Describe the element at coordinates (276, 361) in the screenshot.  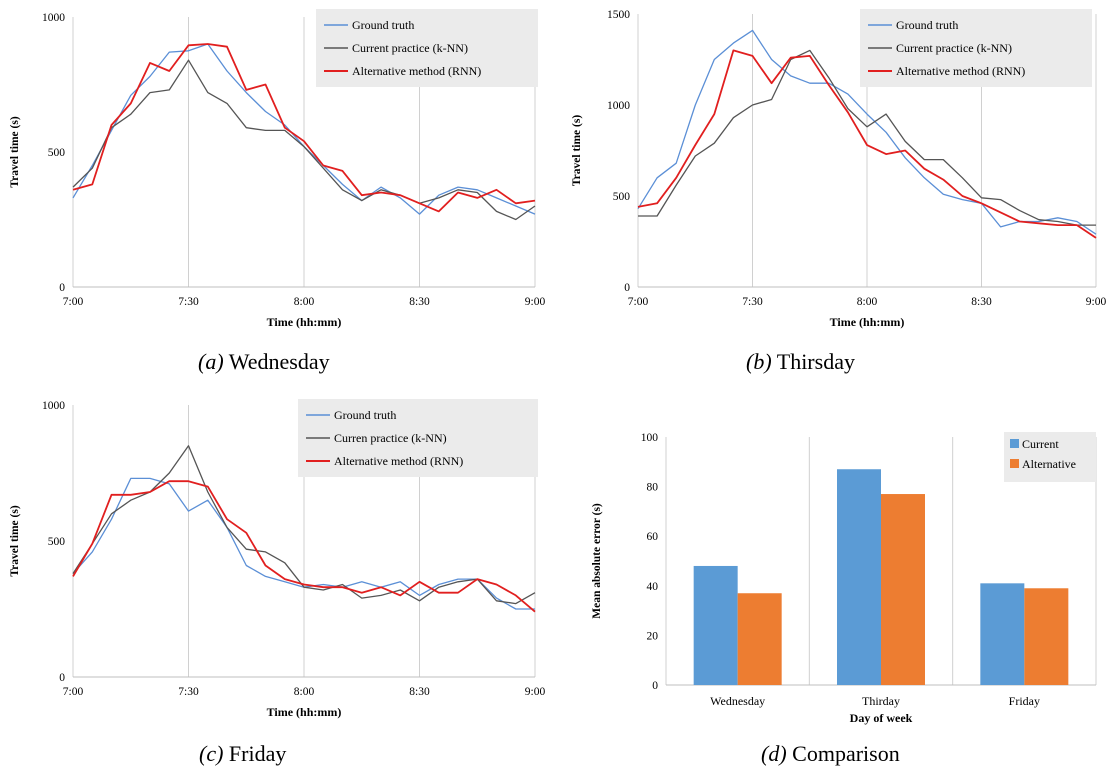
I see `caption-text: Wednesday` at that location.